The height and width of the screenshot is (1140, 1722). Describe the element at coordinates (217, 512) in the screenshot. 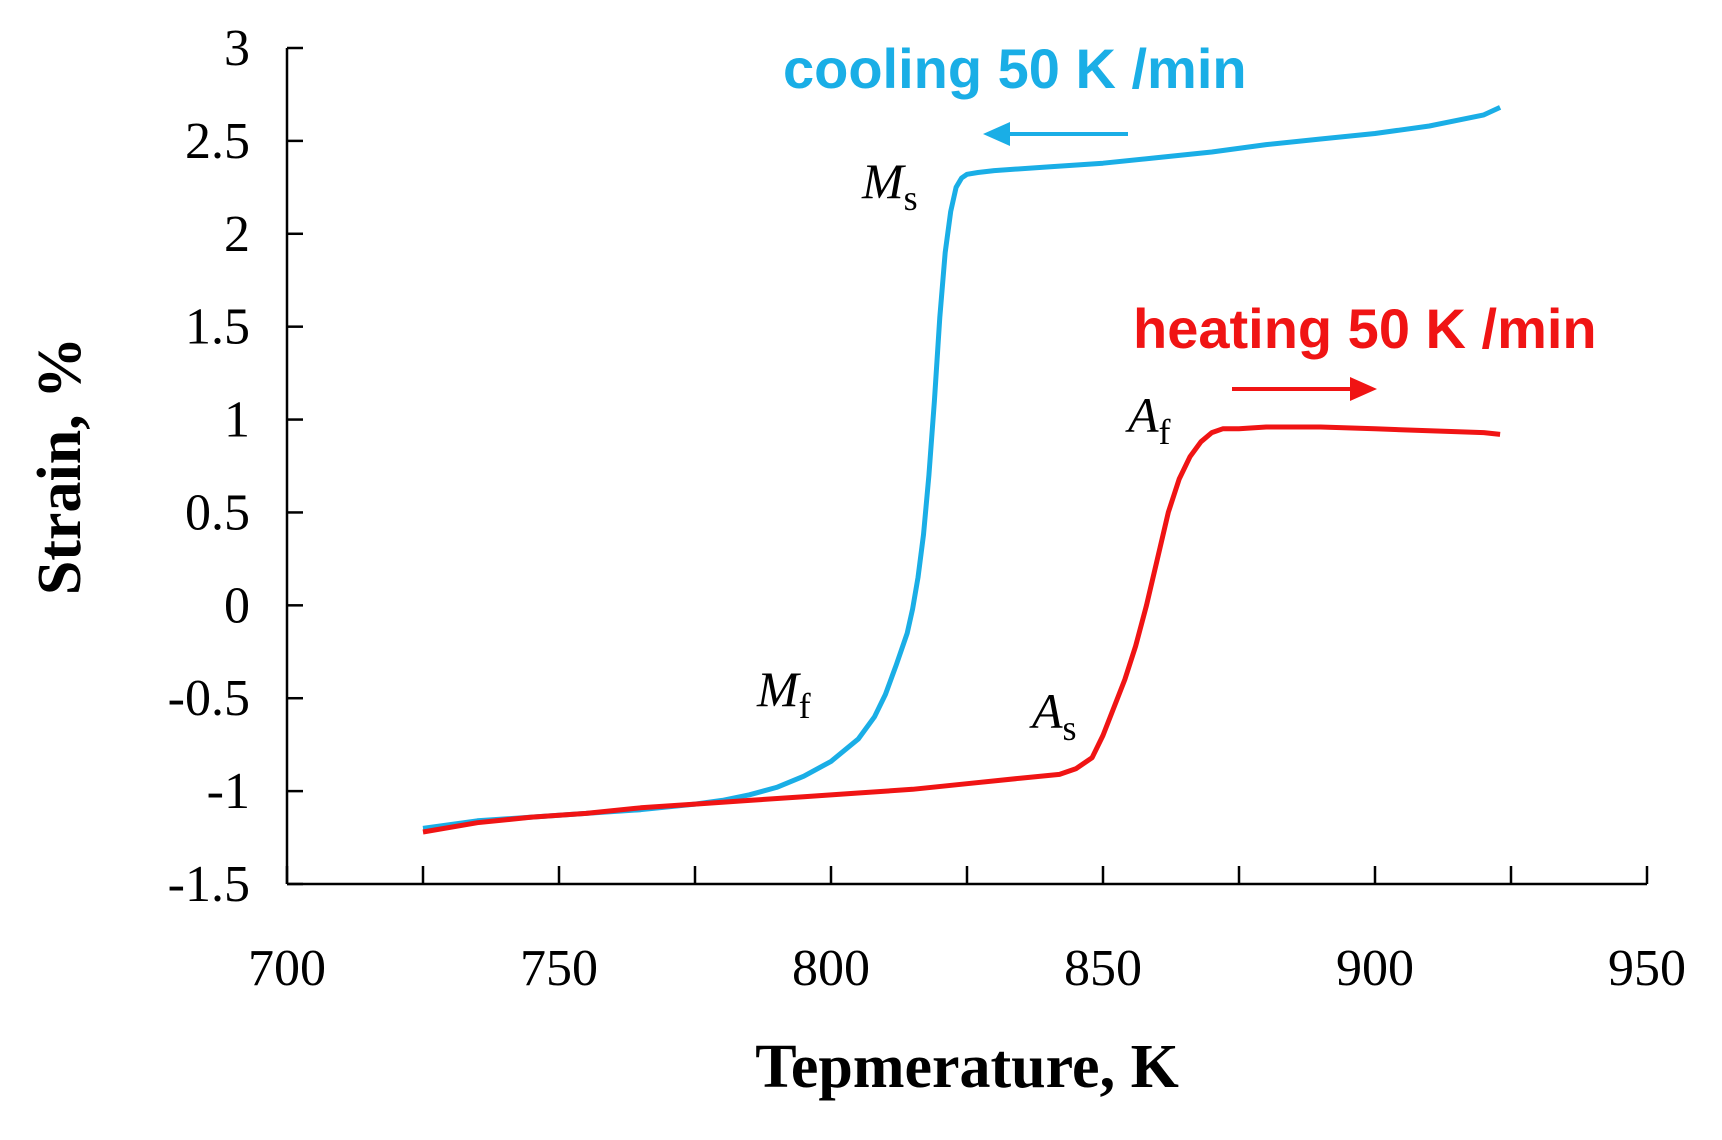

I see `y-tick-label: 0.5` at that location.